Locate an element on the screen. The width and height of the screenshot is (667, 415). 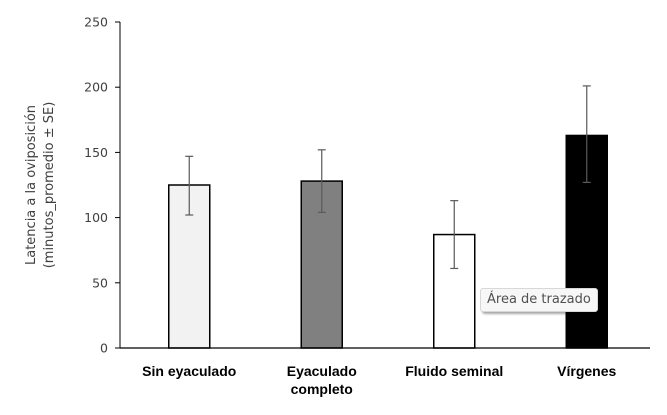
plot-area-tooltip: Área de trazado is located at coordinates (539, 300).